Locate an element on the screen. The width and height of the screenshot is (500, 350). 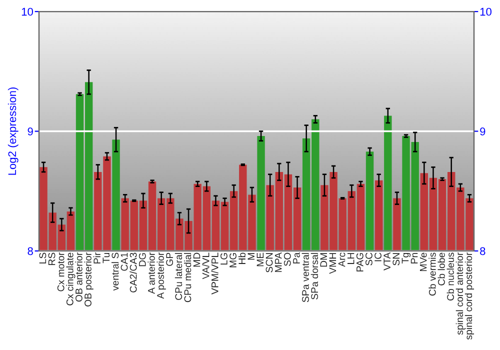
x-tick-label: CPu medial is located at coordinates (188, 277).